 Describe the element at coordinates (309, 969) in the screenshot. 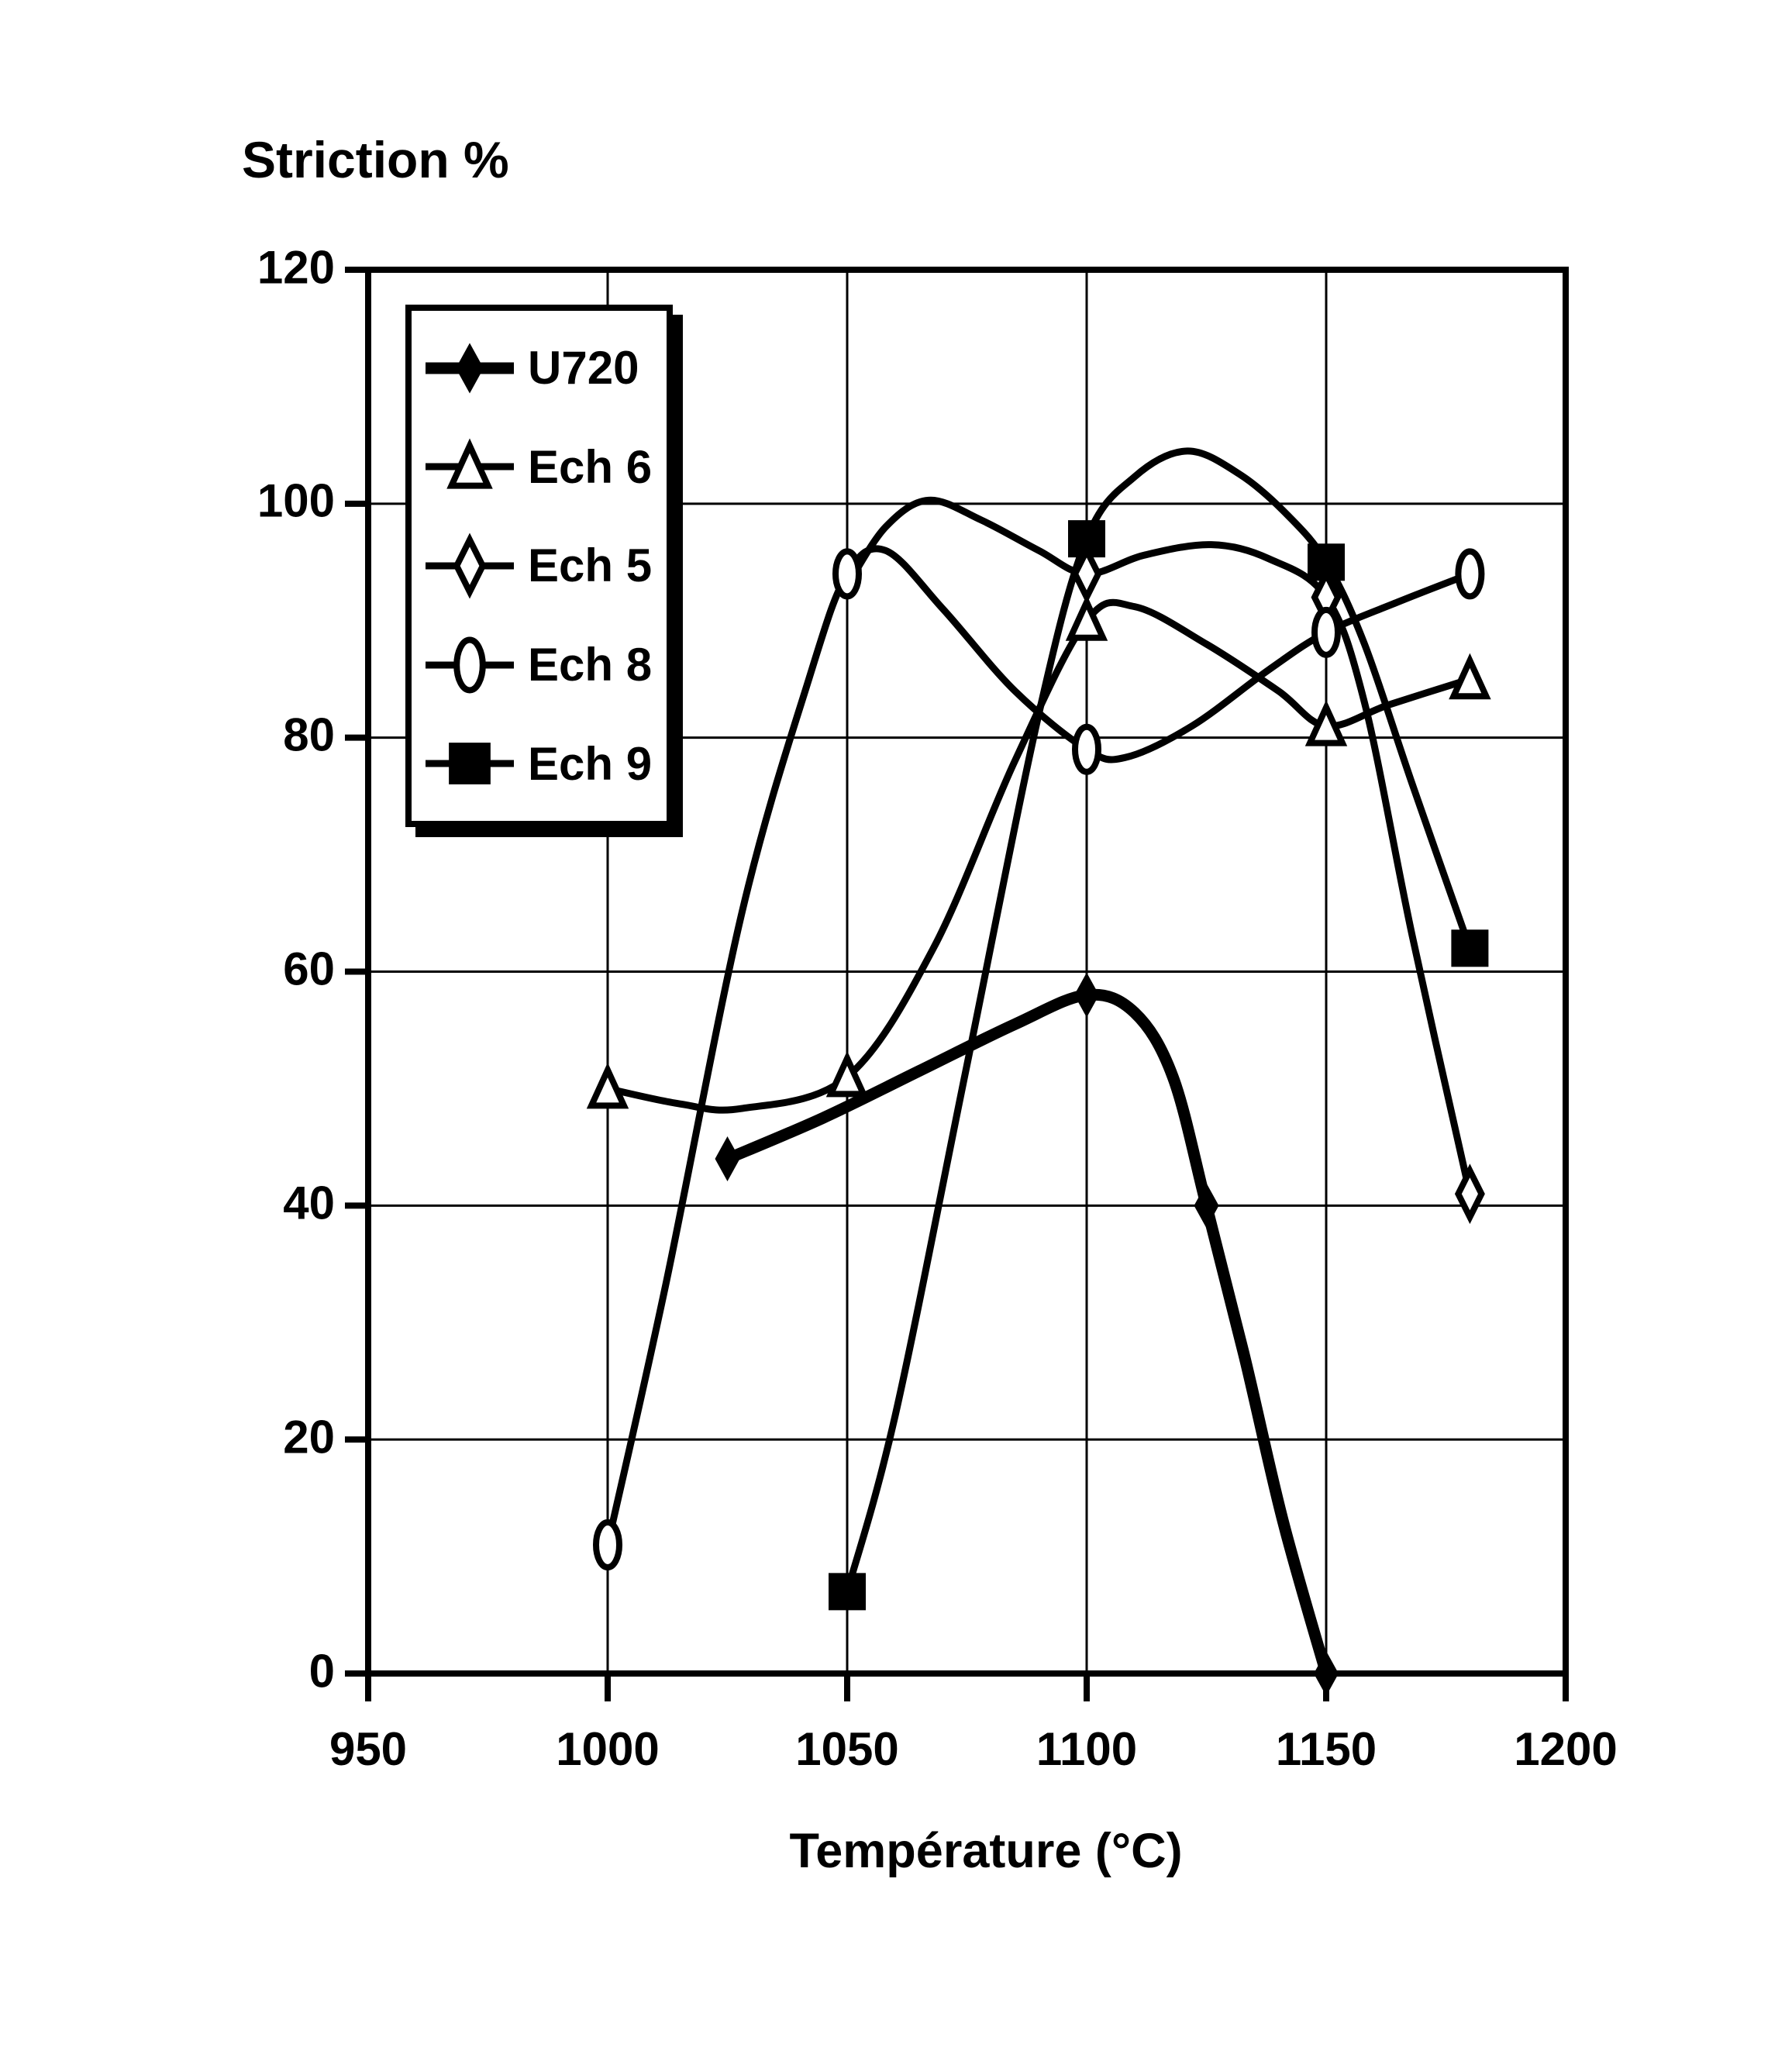

I see `y-axis-tick-label: 60` at that location.